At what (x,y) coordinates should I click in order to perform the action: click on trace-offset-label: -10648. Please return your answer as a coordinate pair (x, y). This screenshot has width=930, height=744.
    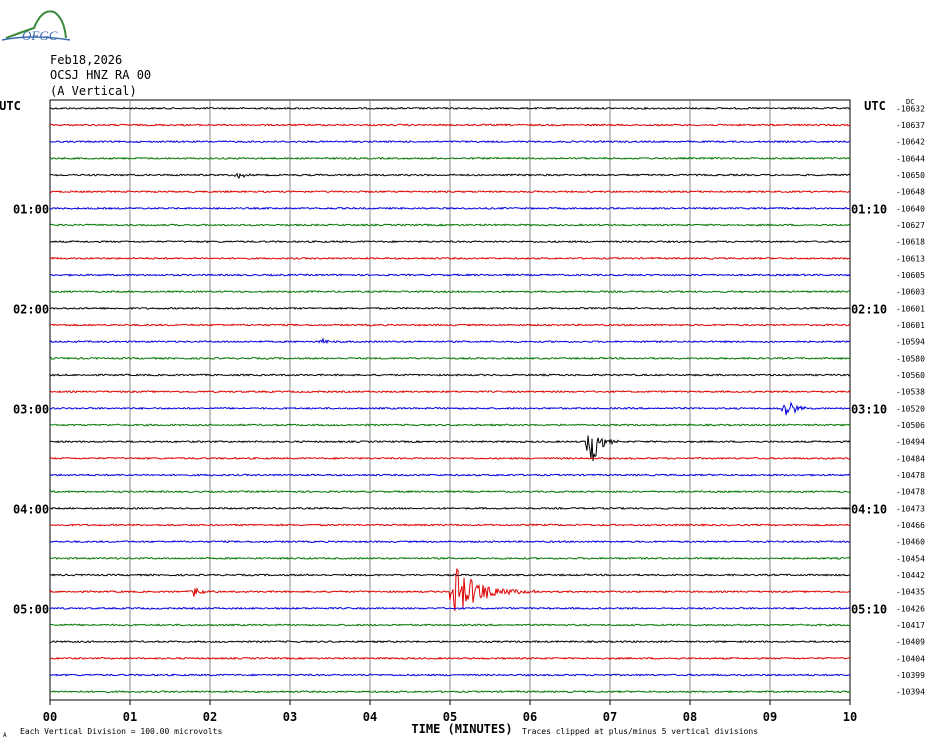
    Looking at the image, I should click on (910, 192).